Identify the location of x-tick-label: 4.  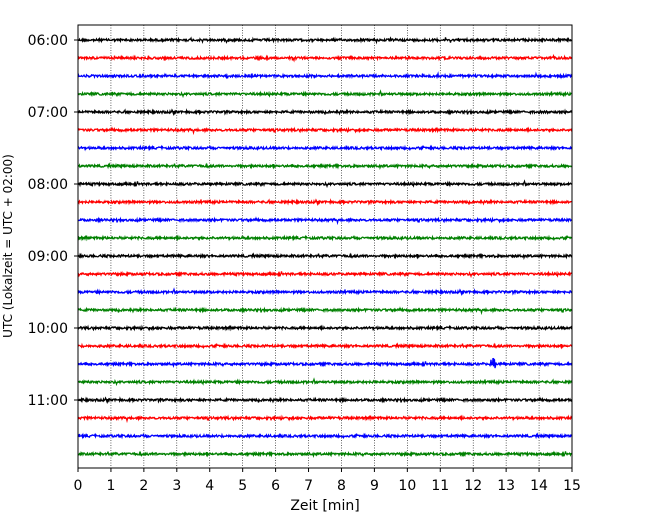
(209, 486).